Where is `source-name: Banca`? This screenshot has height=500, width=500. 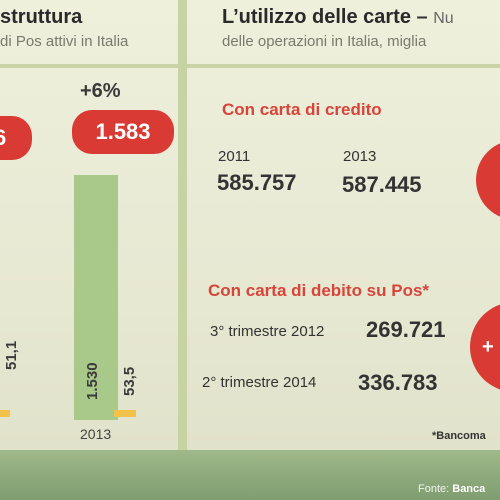 source-name: Banca is located at coordinates (469, 489).